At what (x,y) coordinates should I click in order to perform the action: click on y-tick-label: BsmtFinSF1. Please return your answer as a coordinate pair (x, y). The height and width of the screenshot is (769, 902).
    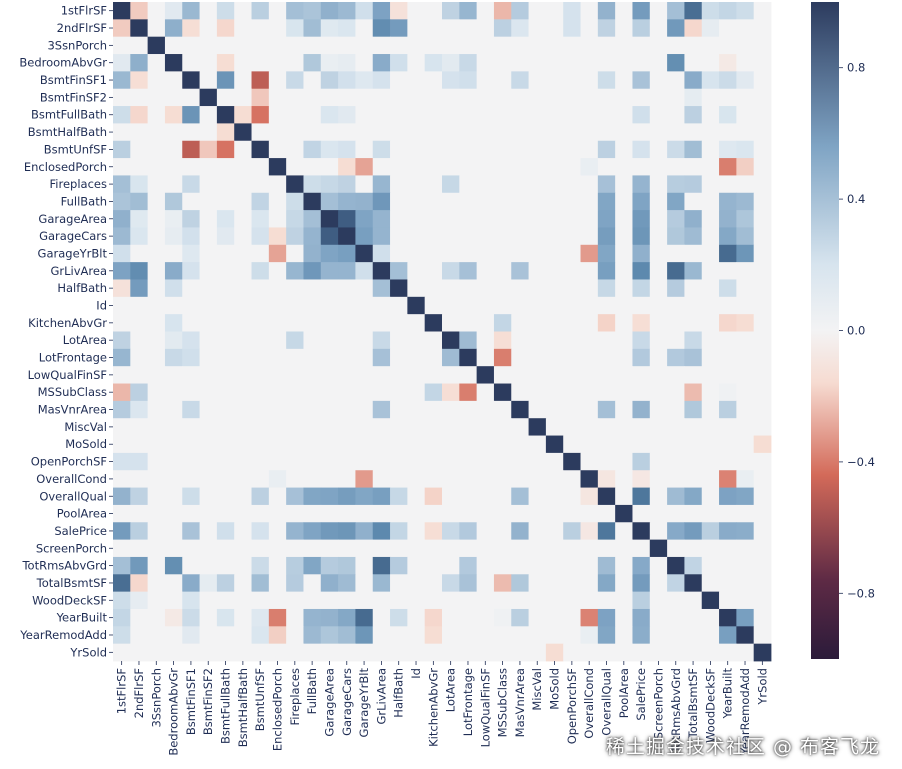
    Looking at the image, I should click on (73, 80).